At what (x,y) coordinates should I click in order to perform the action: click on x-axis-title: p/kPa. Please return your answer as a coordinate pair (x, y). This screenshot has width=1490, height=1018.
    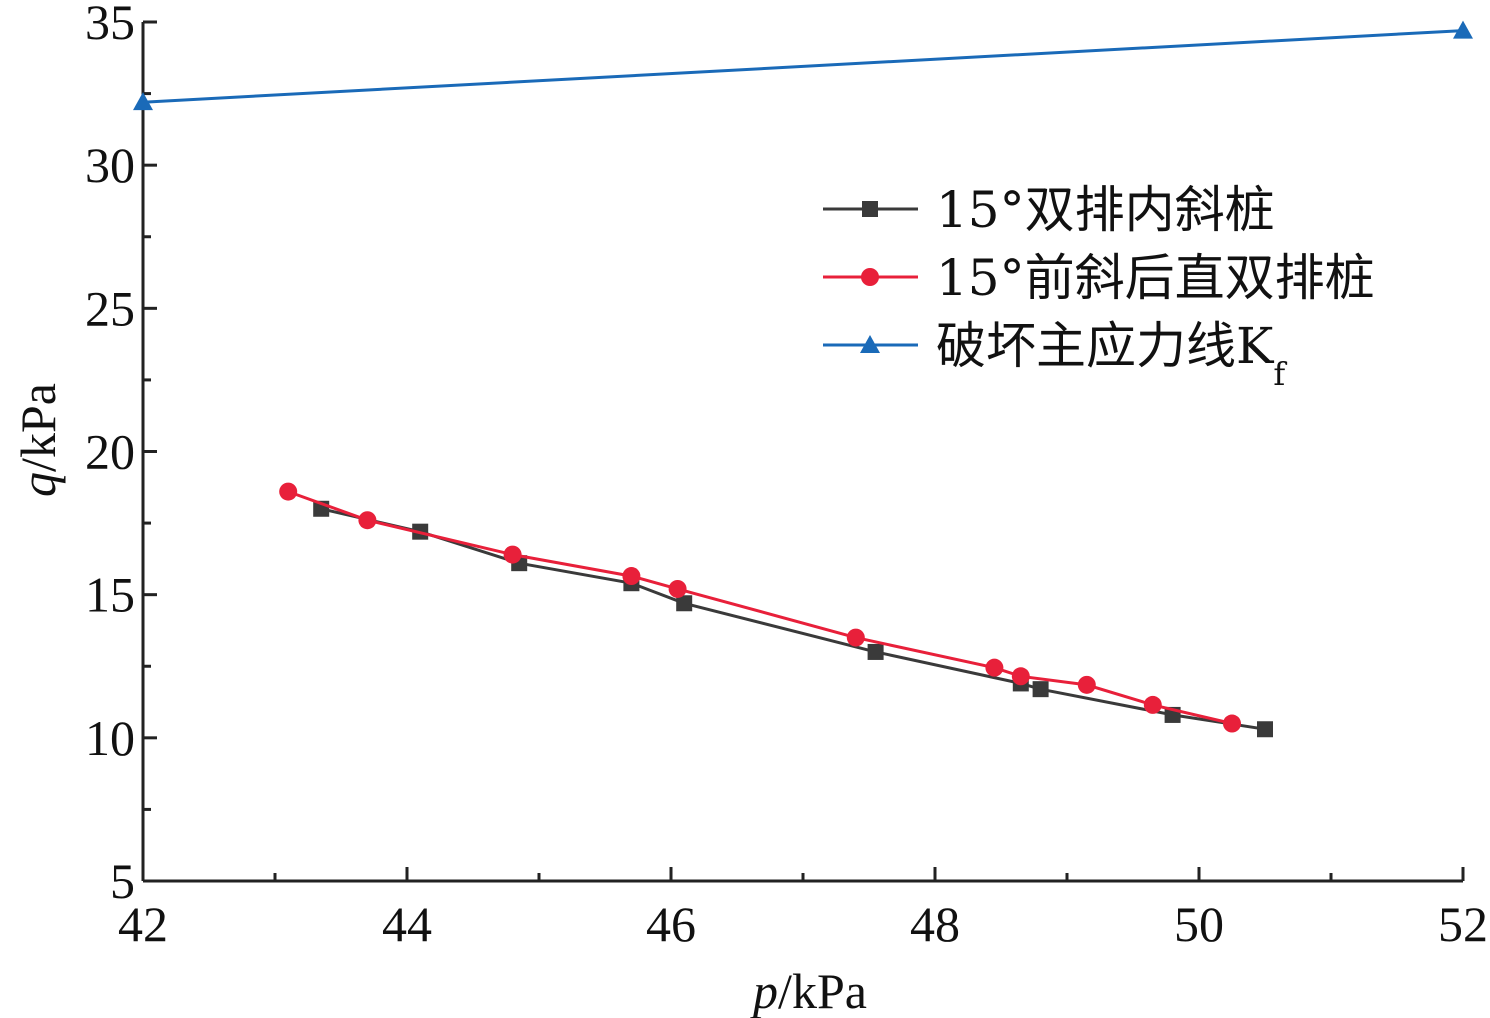
    Looking at the image, I should click on (808, 990).